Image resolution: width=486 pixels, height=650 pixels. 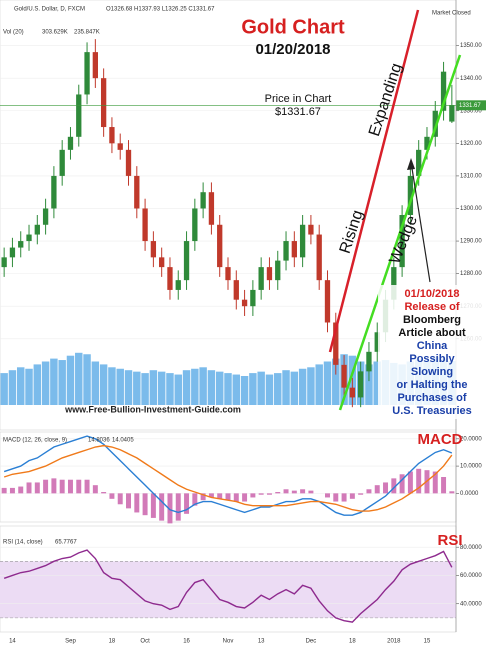 I want to click on x-tick-label: 18, so click(x=352, y=642).